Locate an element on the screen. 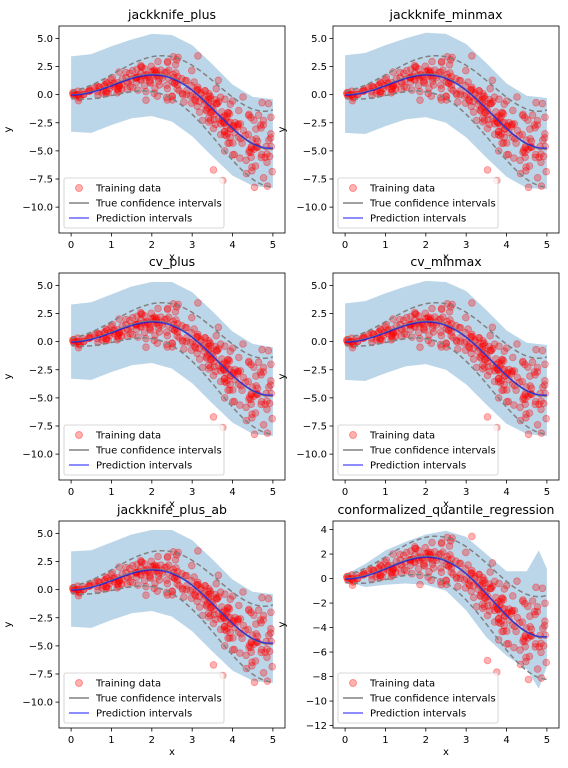  x-tick-label: 2 is located at coordinates (426, 740).